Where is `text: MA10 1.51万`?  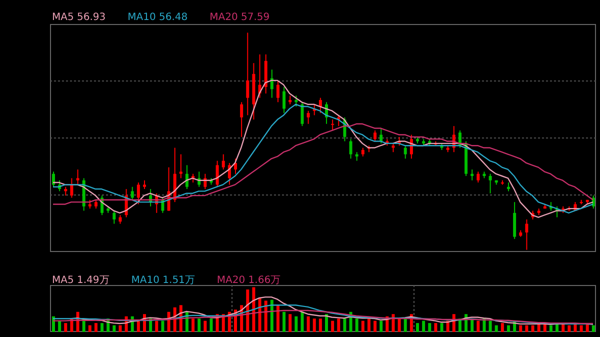
text: MA10 1.51万 is located at coordinates (163, 281).